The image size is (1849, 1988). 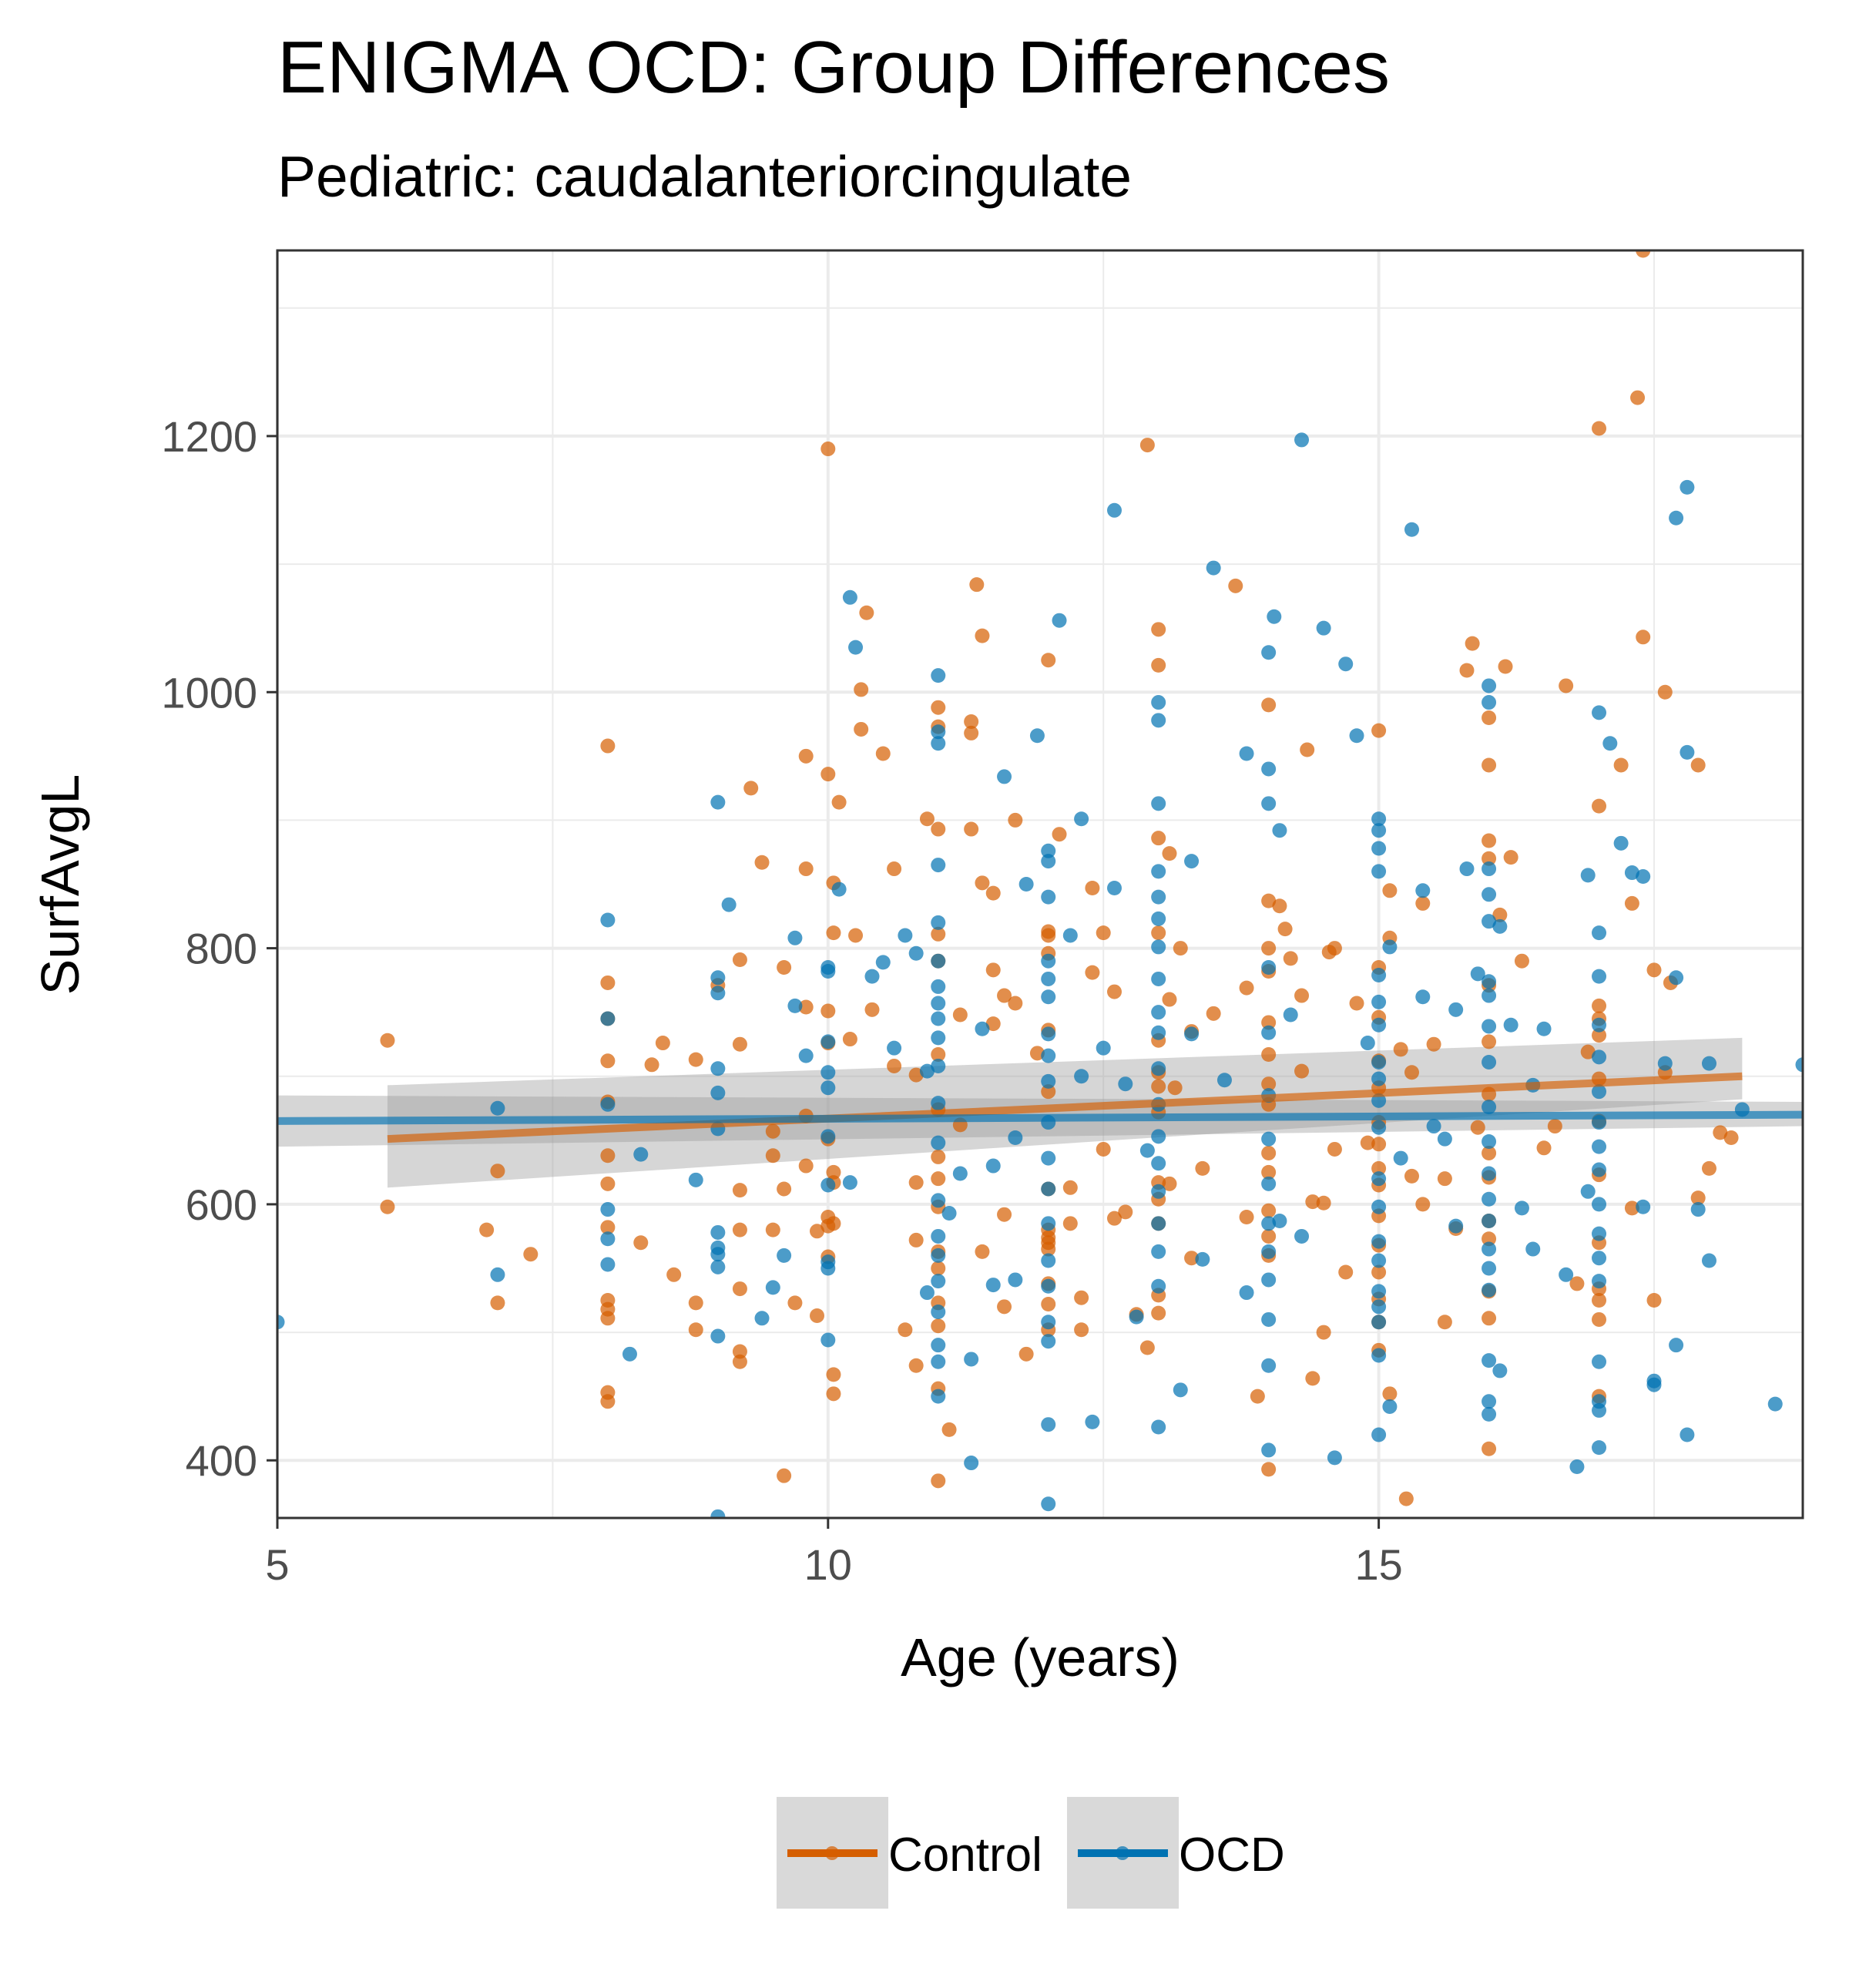 I want to click on y-tick-label: 400, so click(x=221, y=1460).